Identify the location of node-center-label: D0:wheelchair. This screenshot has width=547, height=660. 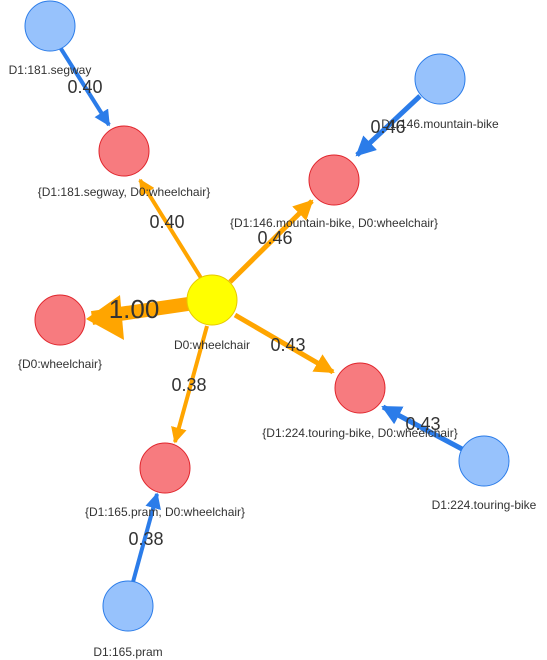
(212, 345).